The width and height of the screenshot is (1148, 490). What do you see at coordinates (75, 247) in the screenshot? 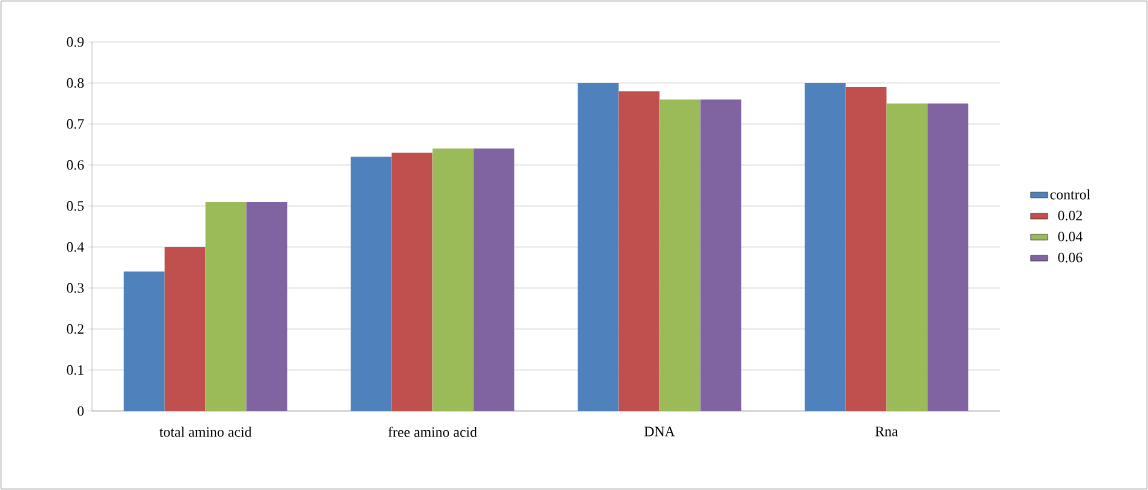
I see `y-tick-label: 0.4` at bounding box center [75, 247].